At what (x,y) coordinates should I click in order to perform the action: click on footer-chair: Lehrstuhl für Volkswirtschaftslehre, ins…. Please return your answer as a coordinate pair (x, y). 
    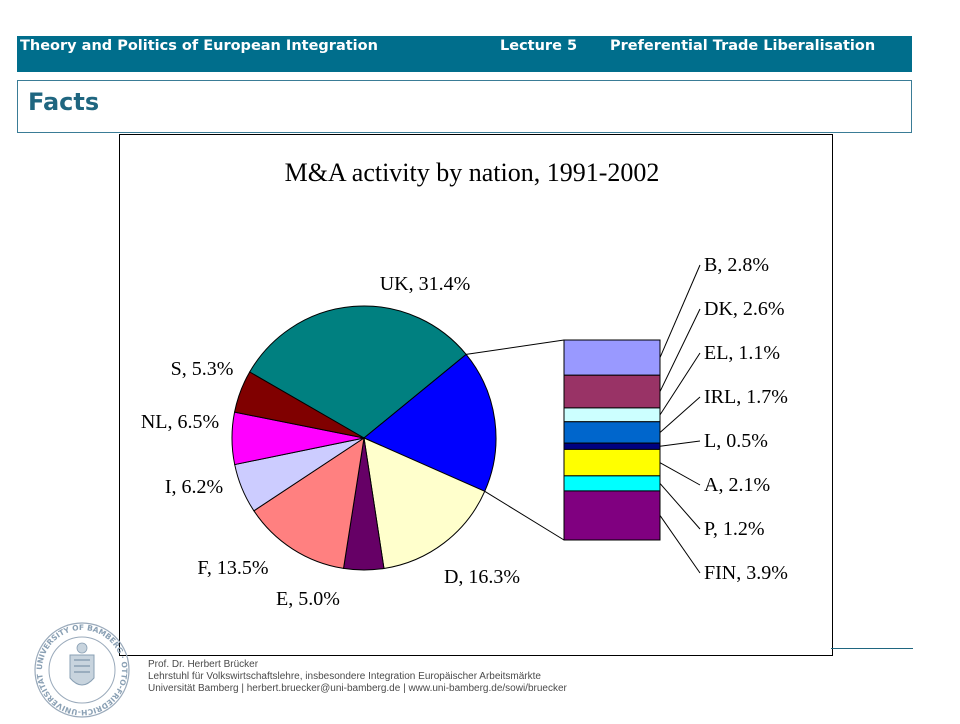
    Looking at the image, I should click on (344, 676).